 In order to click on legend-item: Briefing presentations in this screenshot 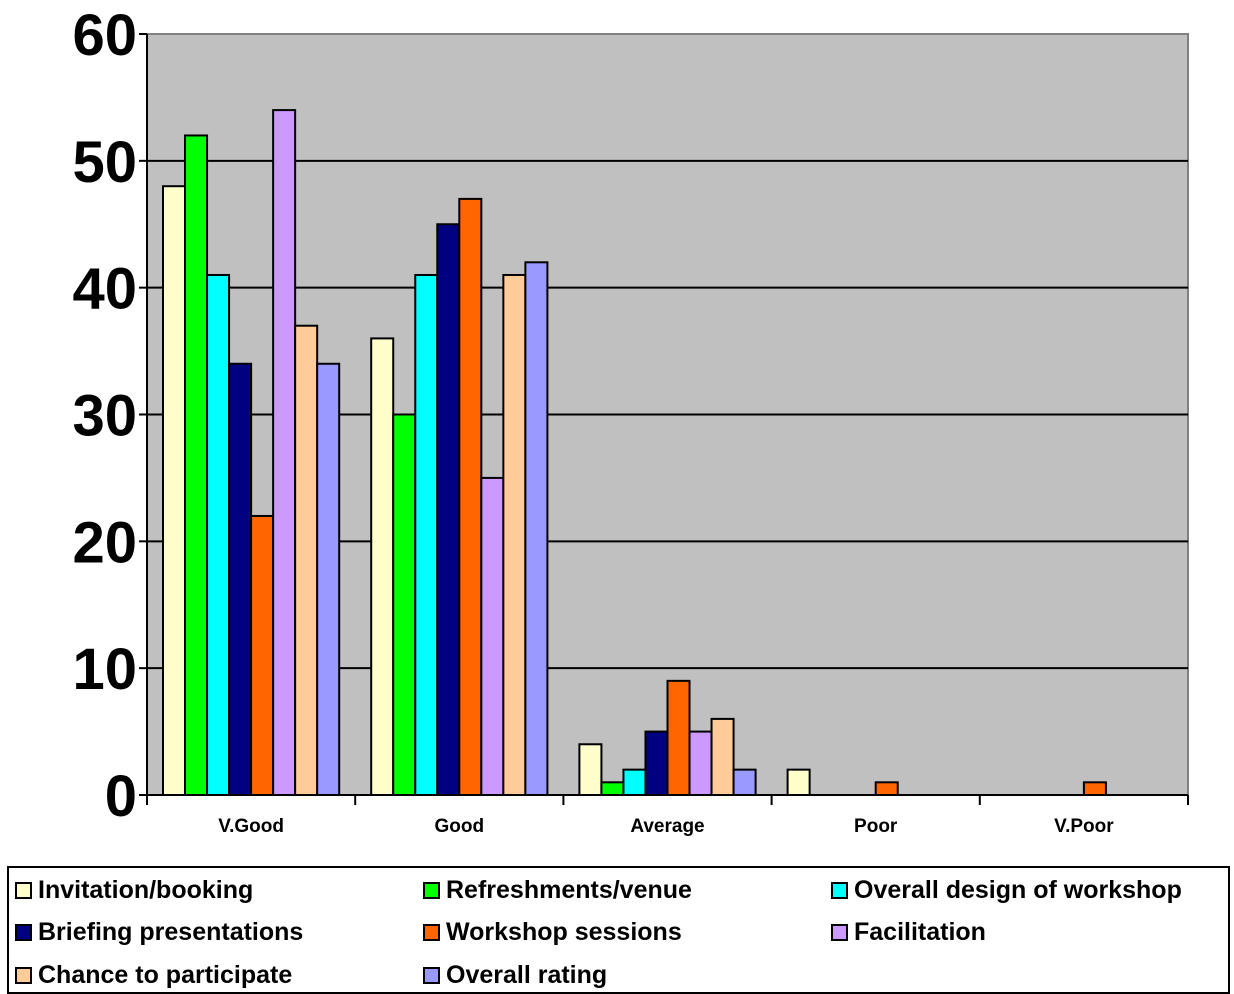, I will do `click(159, 932)`.